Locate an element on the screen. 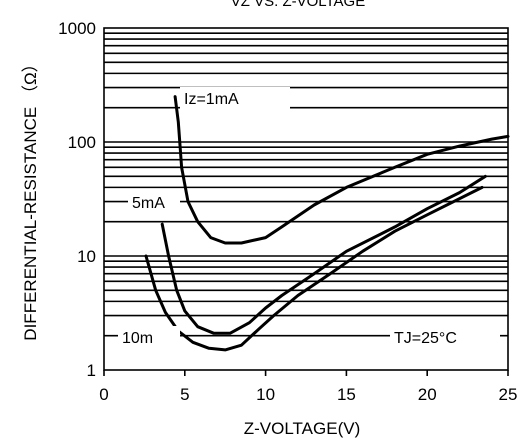 The height and width of the screenshot is (445, 518). x-tick-label: 5 is located at coordinates (184, 394).